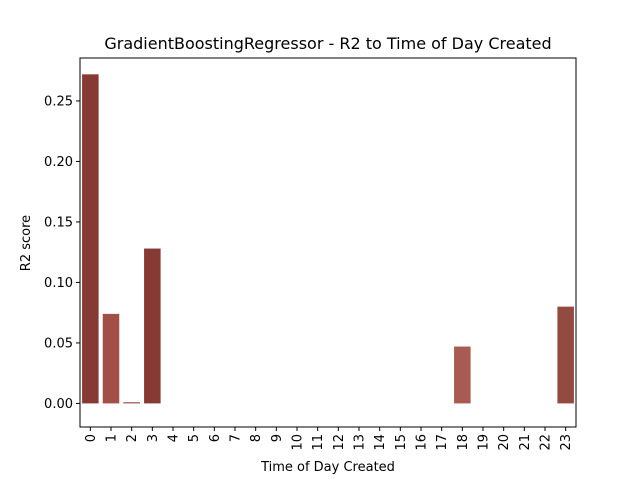 This screenshot has height=480, width=640. I want to click on x-tick-label-19: 19, so click(484, 442).